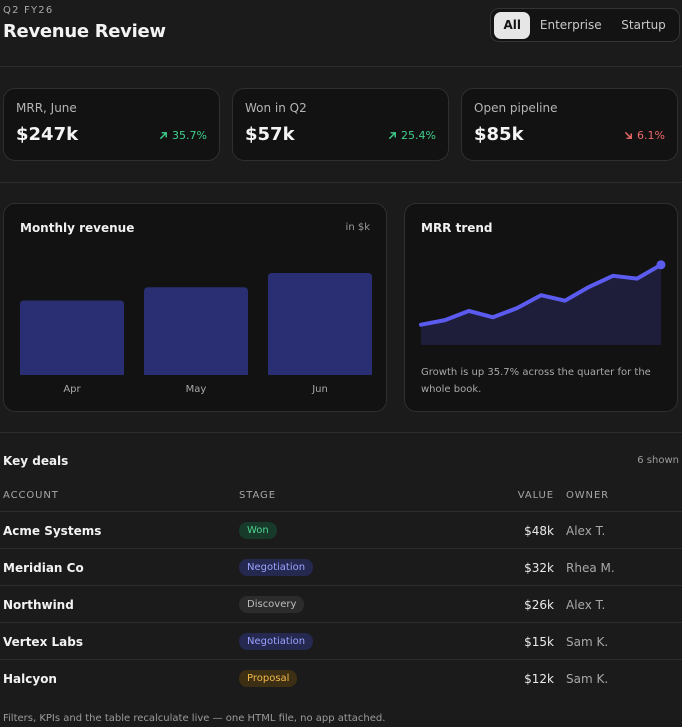 This screenshot has height=727, width=682. Describe the element at coordinates (341, 182) in the screenshot. I see `kpi-divider` at that location.